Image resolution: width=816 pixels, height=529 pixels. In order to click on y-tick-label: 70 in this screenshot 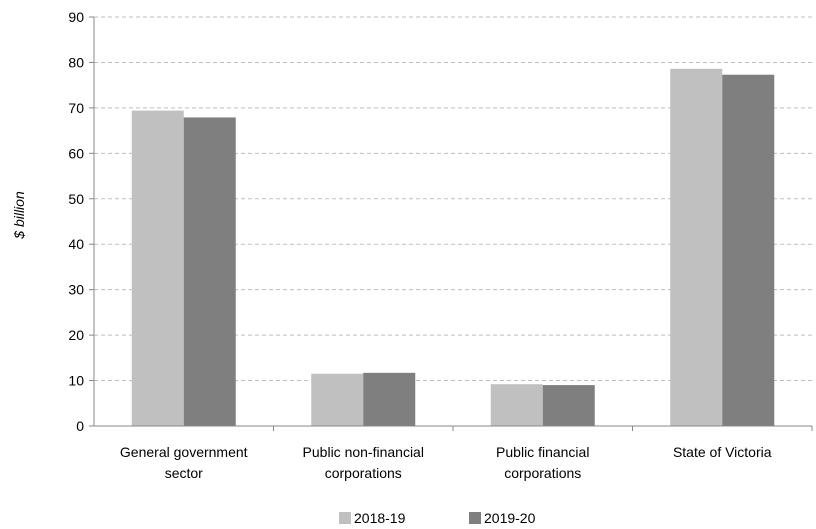, I will do `click(76, 108)`.